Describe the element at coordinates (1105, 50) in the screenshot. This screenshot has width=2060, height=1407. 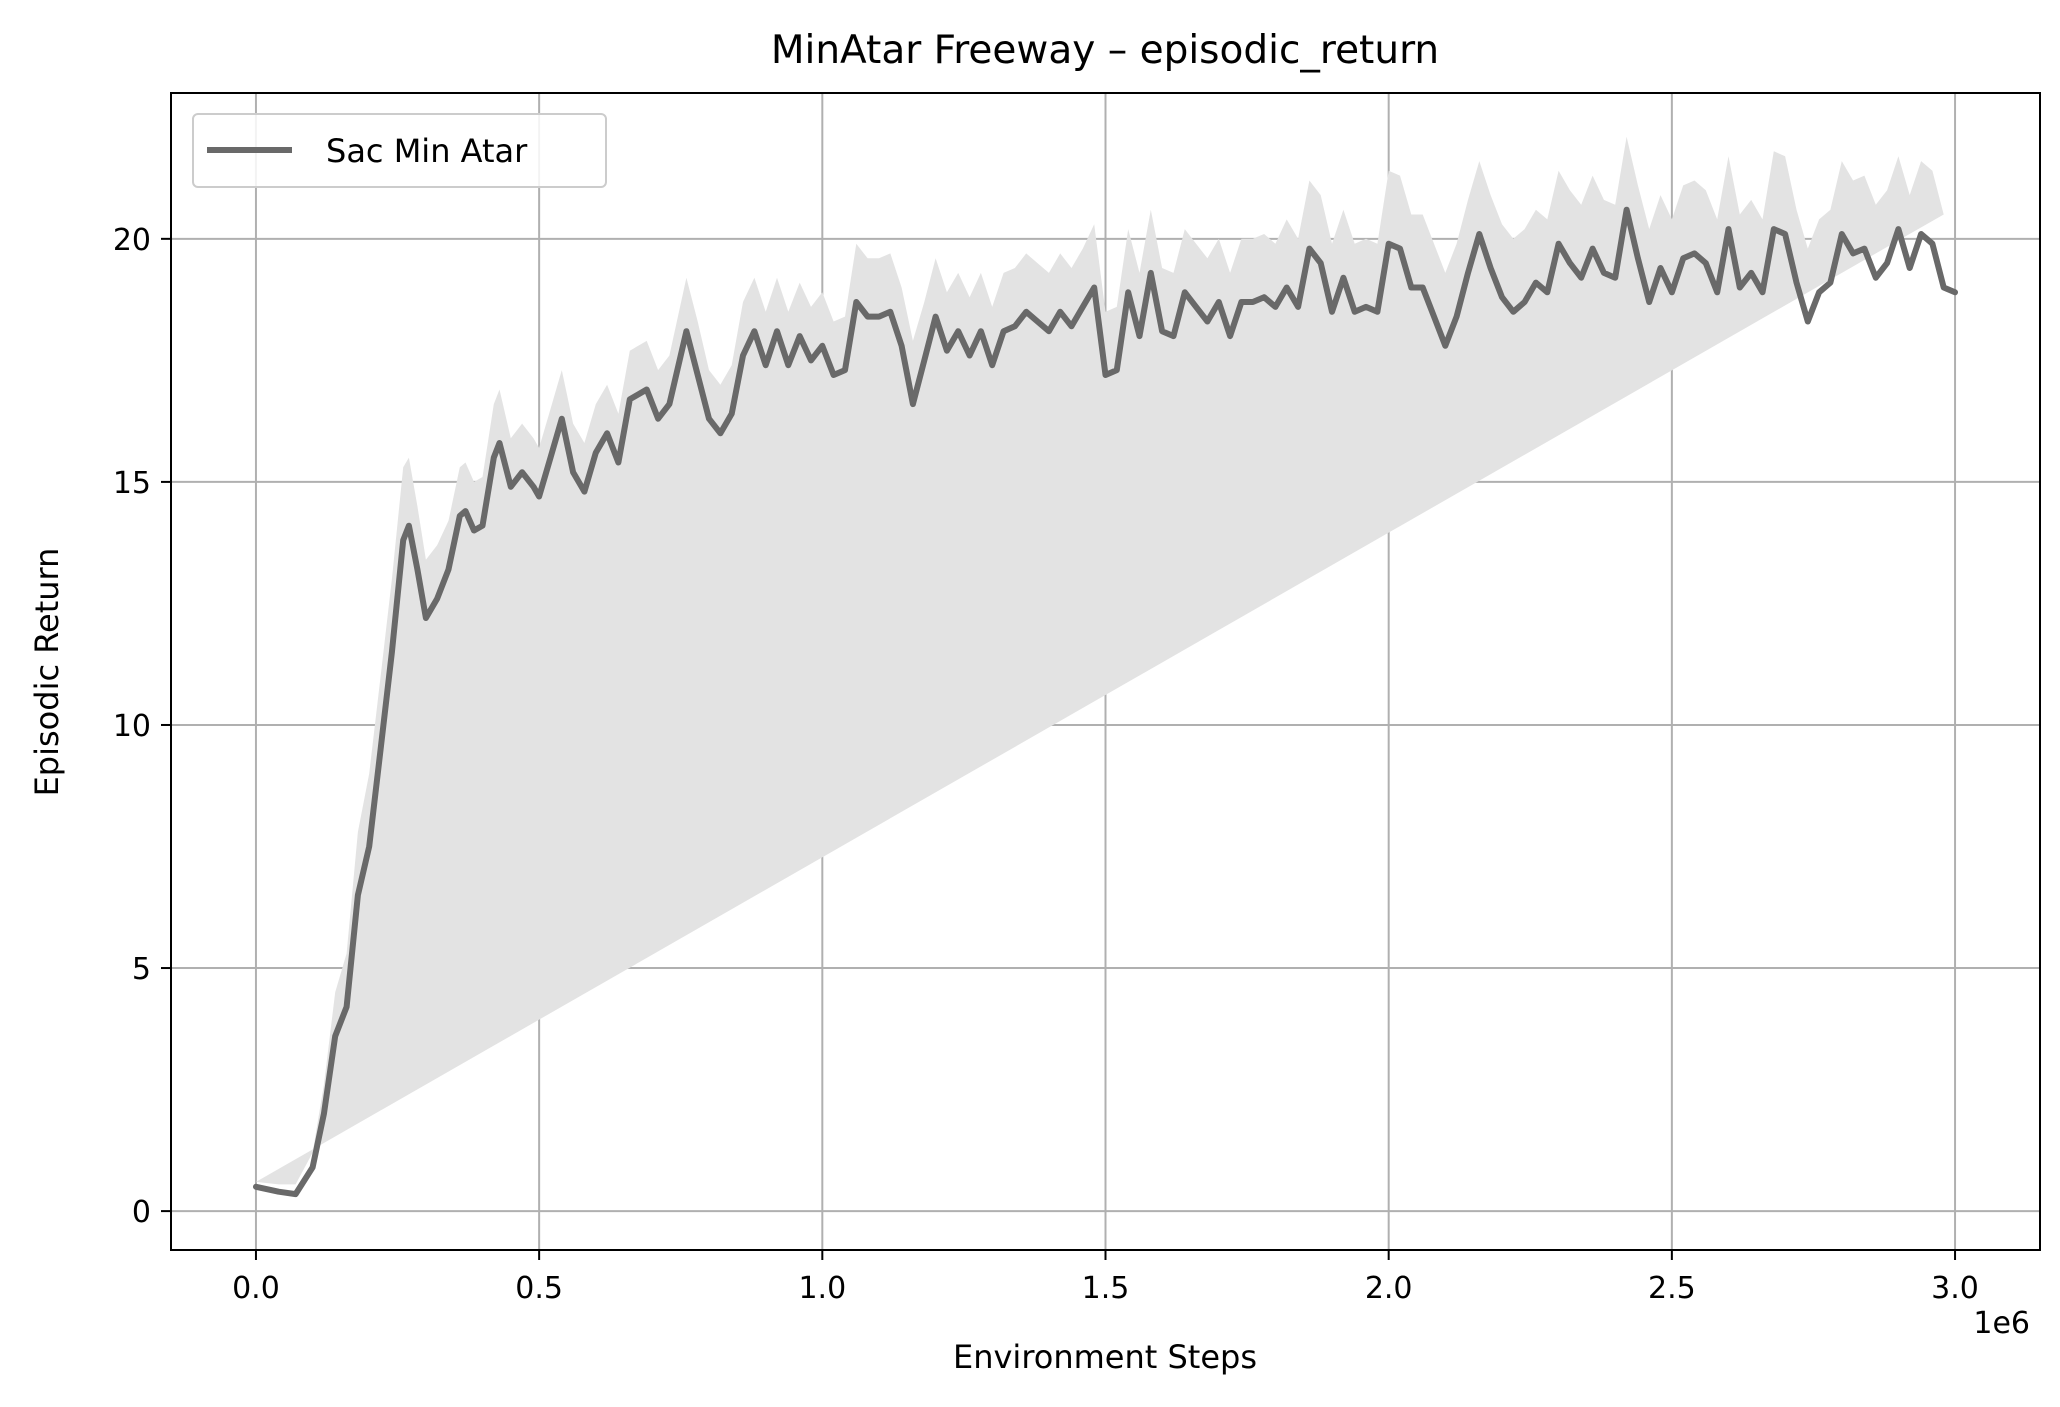
I see `chart-title: MinAtar Freeway – episodic_return` at that location.